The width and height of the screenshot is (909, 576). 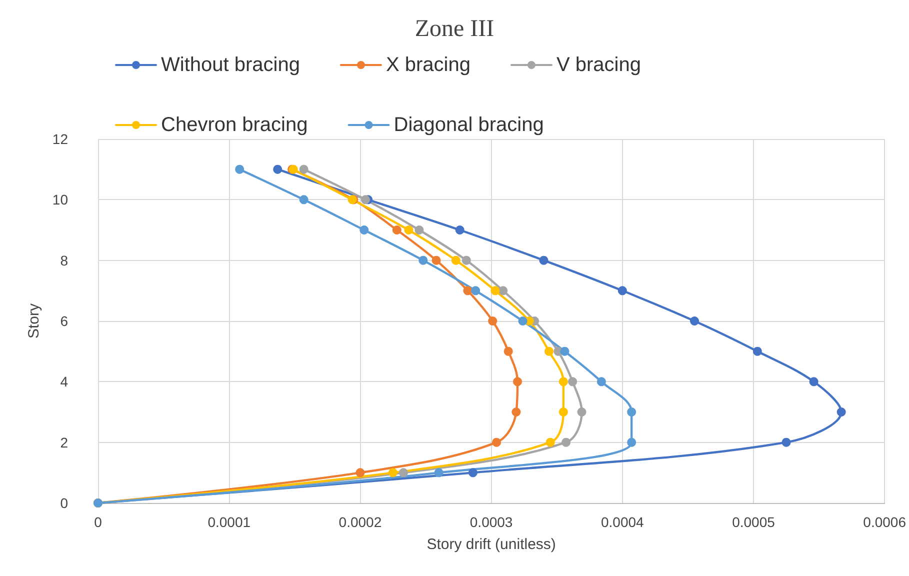 I want to click on y-tick-label: 0, so click(x=64, y=503).